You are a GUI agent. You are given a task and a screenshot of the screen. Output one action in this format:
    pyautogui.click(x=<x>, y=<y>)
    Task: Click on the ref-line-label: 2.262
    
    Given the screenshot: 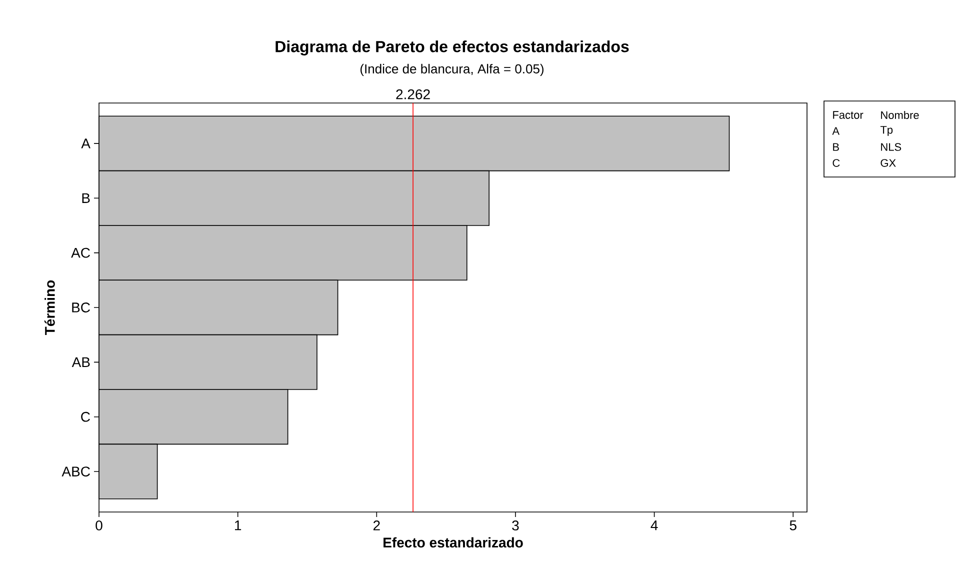 What is the action you would take?
    pyautogui.click(x=413, y=94)
    